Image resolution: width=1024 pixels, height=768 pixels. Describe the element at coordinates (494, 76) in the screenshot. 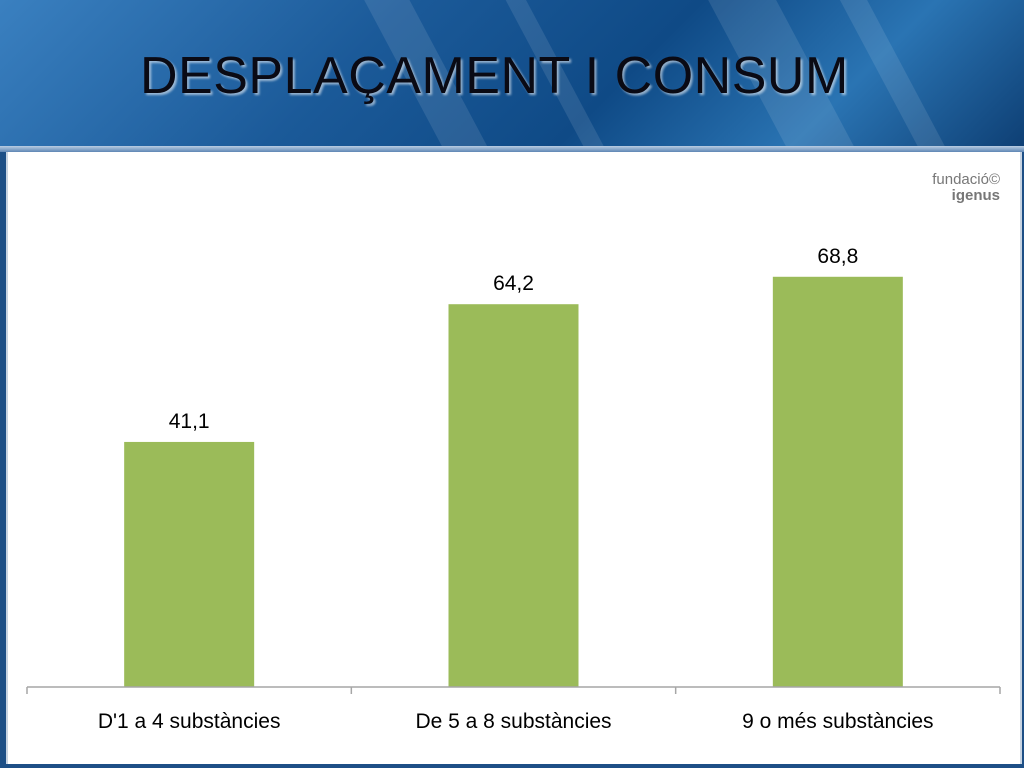

I see `slide-title: DESPLAÇAMENT I CONSUM` at that location.